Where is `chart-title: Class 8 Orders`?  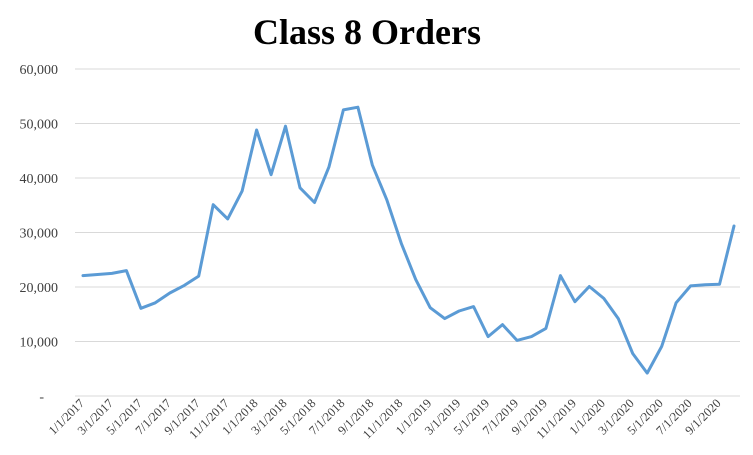 chart-title: Class 8 Orders is located at coordinates (367, 32).